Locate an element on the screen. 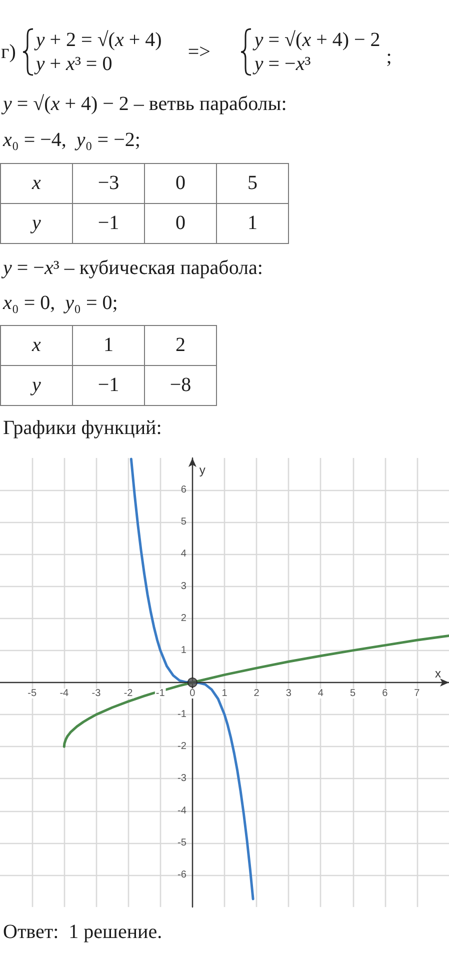 The width and height of the screenshot is (449, 969). x-tick-label: -2 is located at coordinates (129, 693).